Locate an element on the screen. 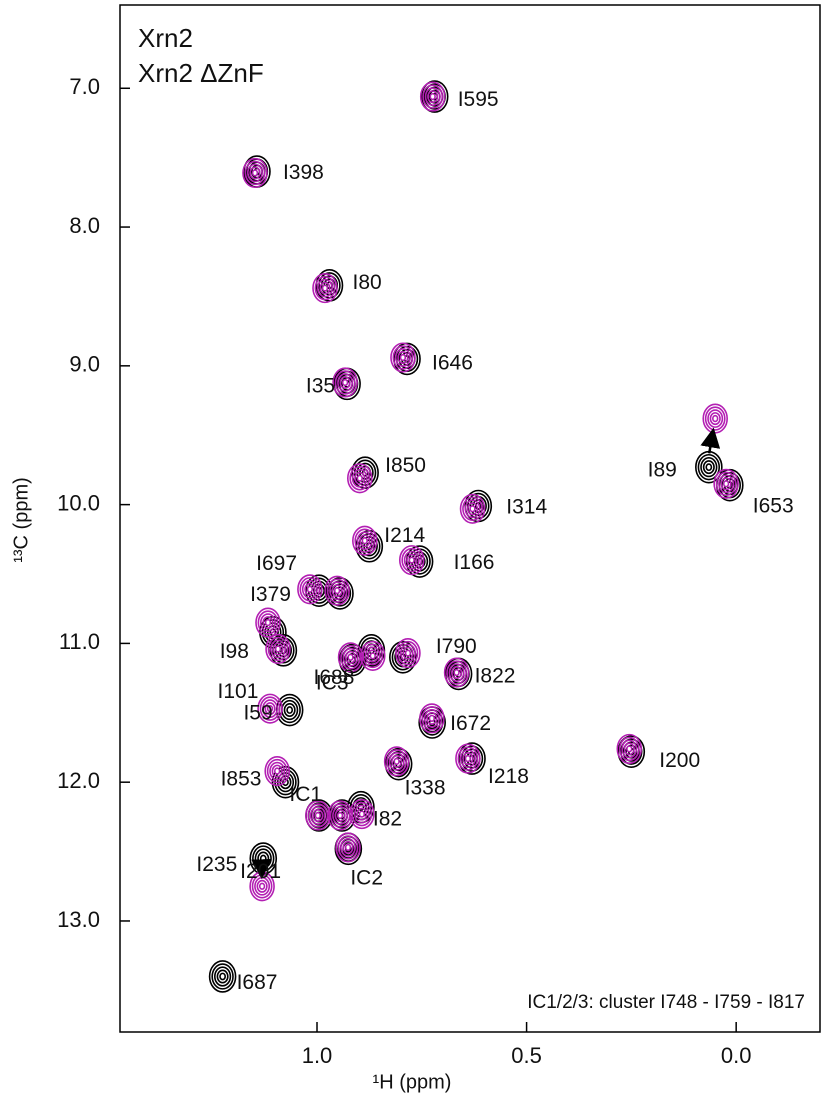 This screenshot has height=1097, width=825. y-tick-label: 7.0 is located at coordinates (84, 86).